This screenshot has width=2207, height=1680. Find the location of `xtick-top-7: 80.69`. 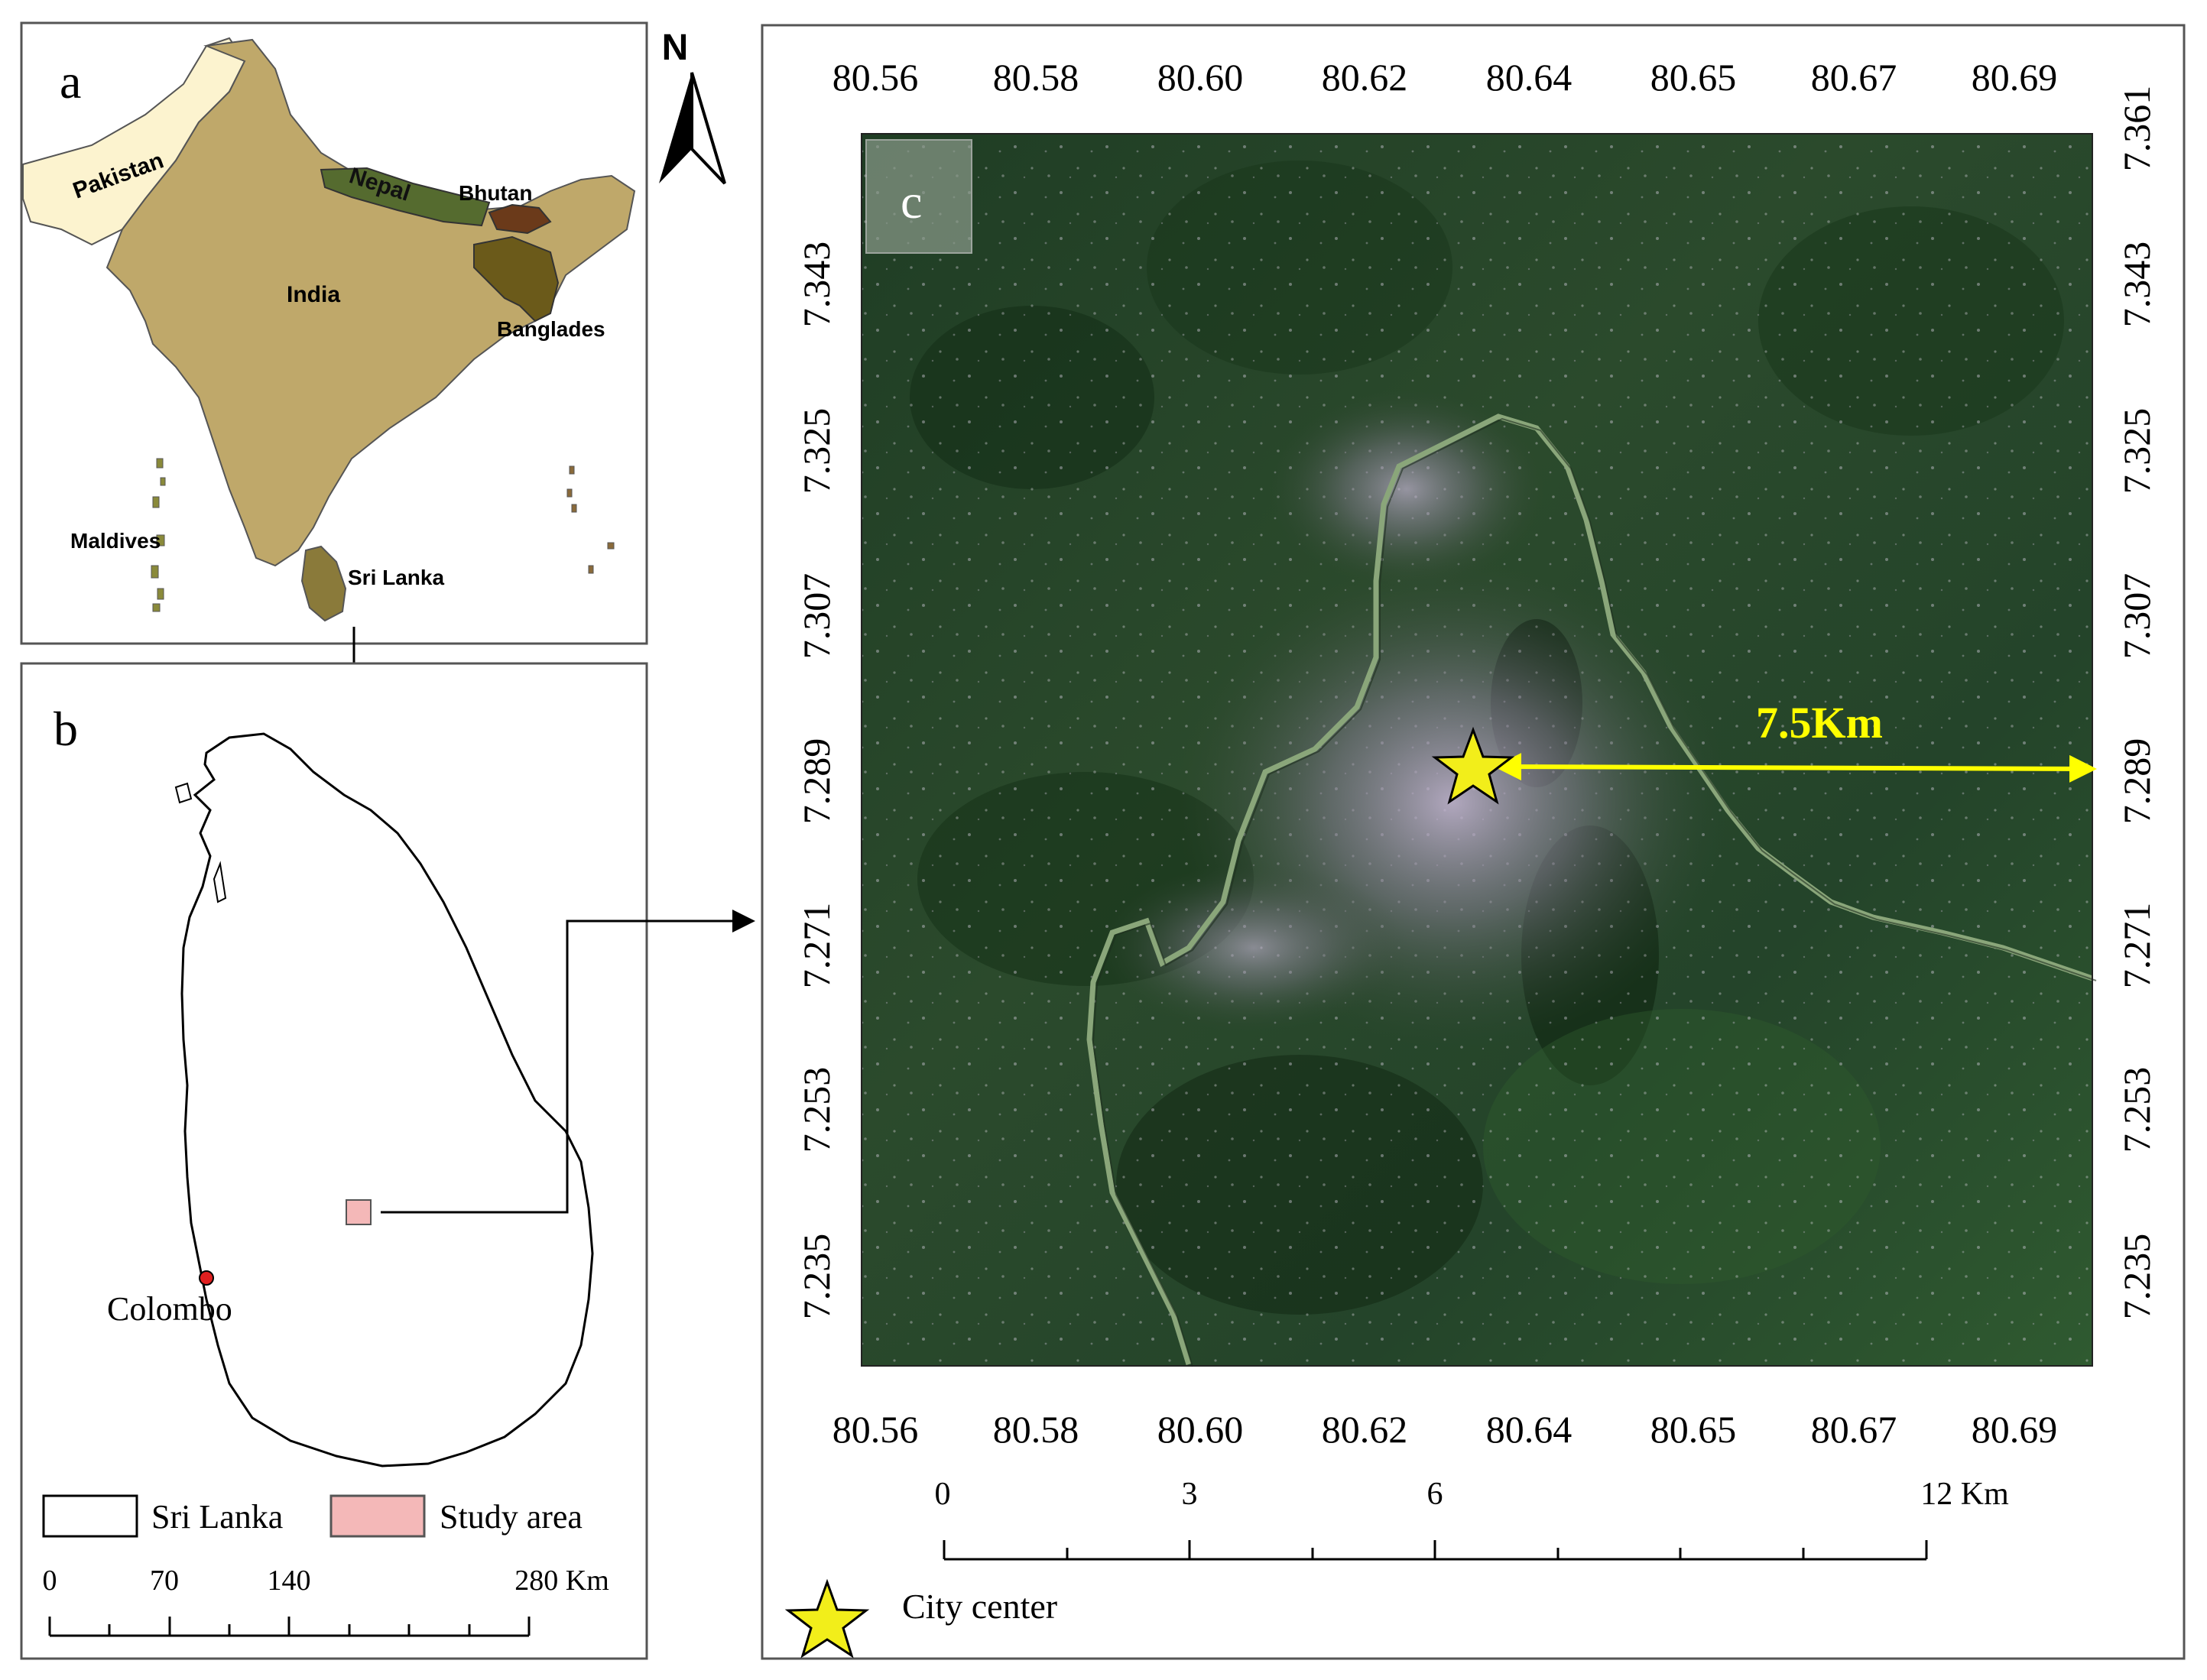

xtick-top-7: 80.69 is located at coordinates (2015, 77).